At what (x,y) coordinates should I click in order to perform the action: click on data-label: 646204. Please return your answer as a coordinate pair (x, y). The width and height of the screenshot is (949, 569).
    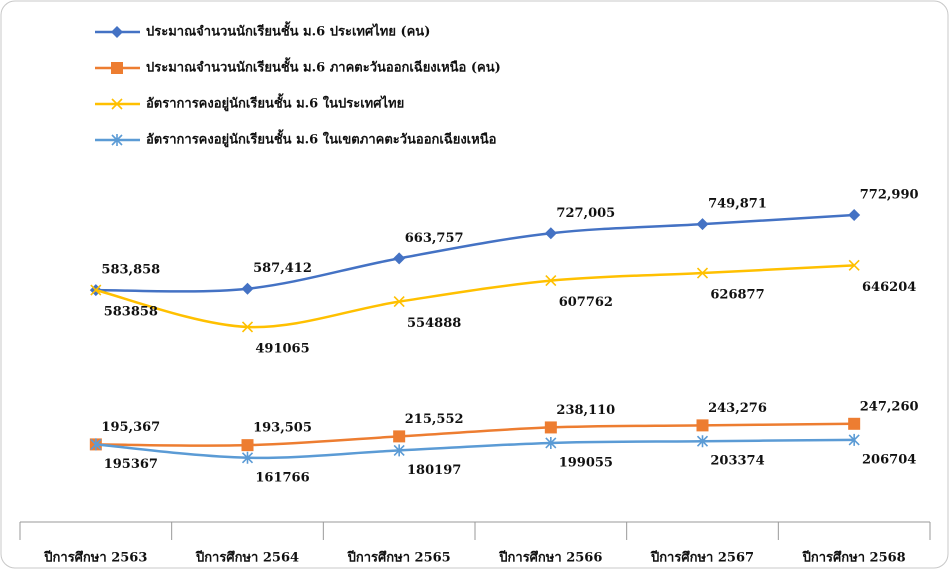
    Looking at the image, I should click on (889, 287).